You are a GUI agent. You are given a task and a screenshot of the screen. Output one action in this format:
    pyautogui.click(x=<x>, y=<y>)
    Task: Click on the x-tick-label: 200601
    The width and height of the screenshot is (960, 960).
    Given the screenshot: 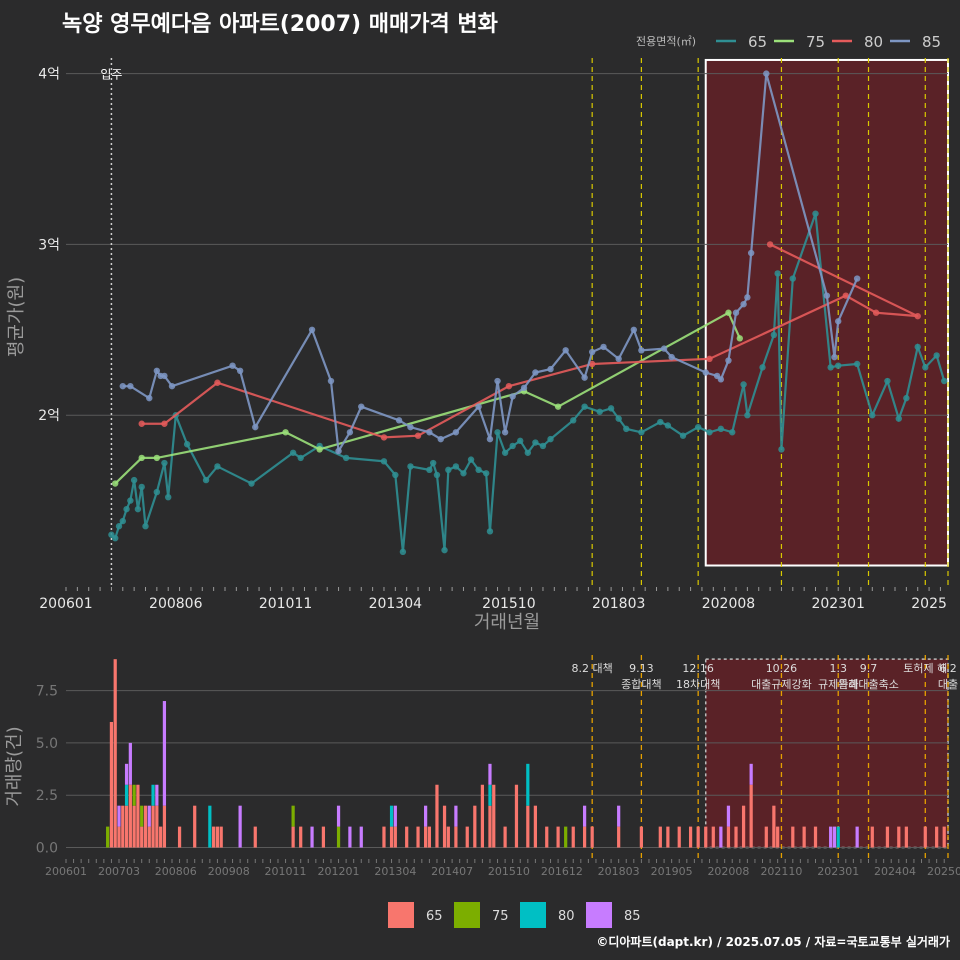 What is the action you would take?
    pyautogui.click(x=65, y=604)
    